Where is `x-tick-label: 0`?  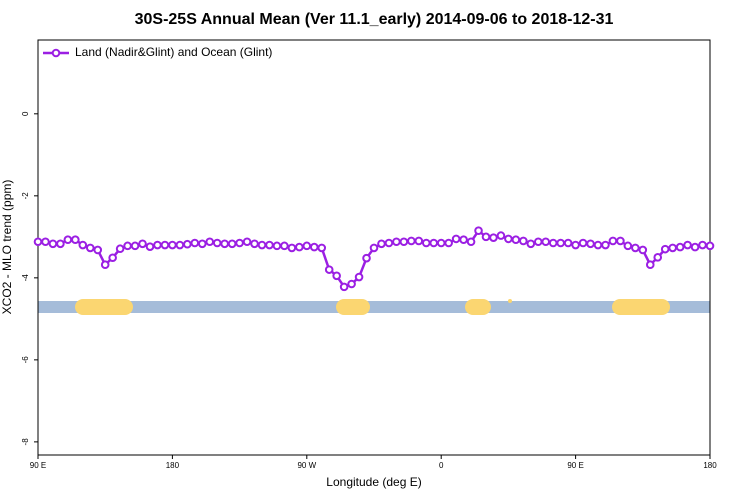 x-tick-label: 0 is located at coordinates (441, 465).